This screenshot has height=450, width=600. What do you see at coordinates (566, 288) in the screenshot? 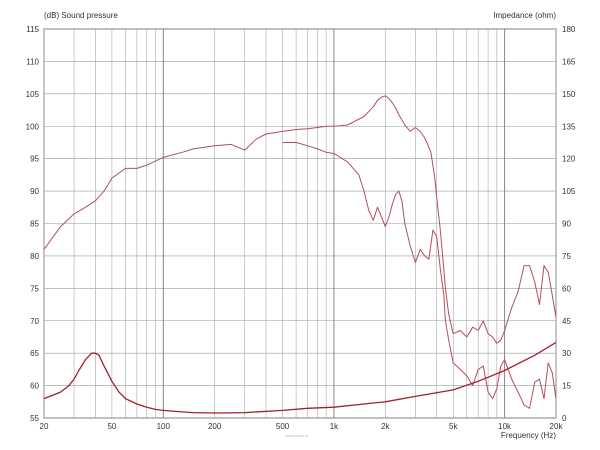
I see `y-right-tick-label: 60` at bounding box center [566, 288].